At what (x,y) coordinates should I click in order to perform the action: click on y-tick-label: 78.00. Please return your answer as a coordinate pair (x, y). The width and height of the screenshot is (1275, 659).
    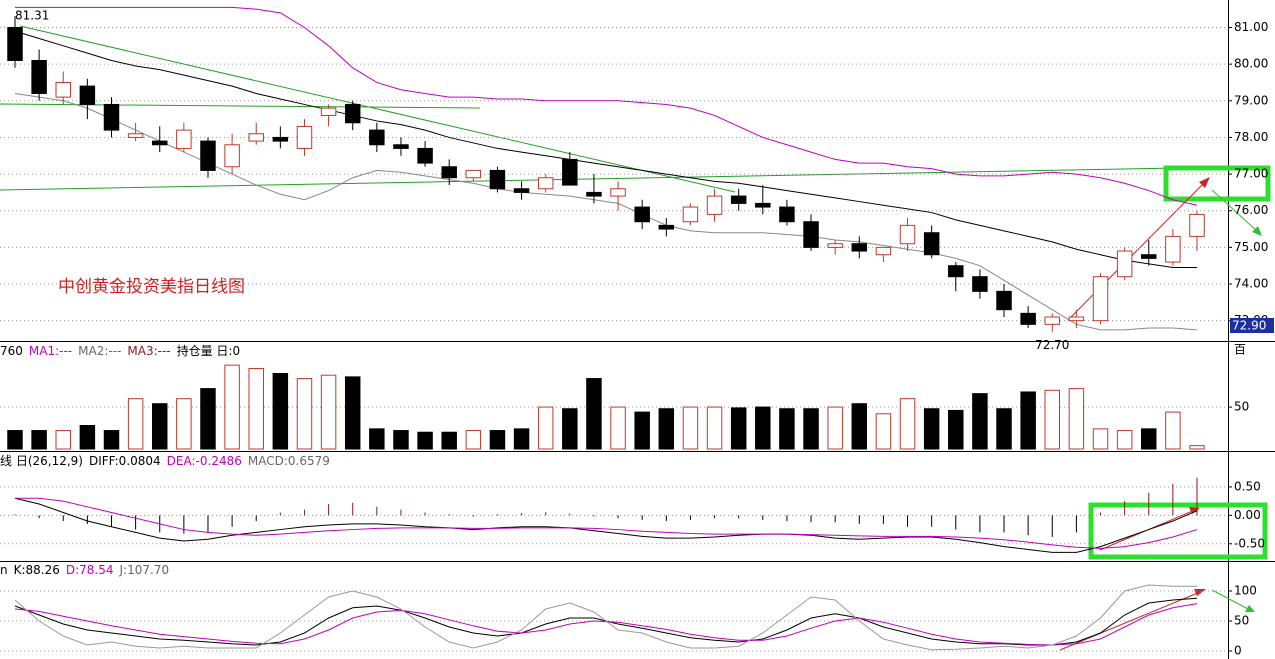
    Looking at the image, I should click on (1251, 137).